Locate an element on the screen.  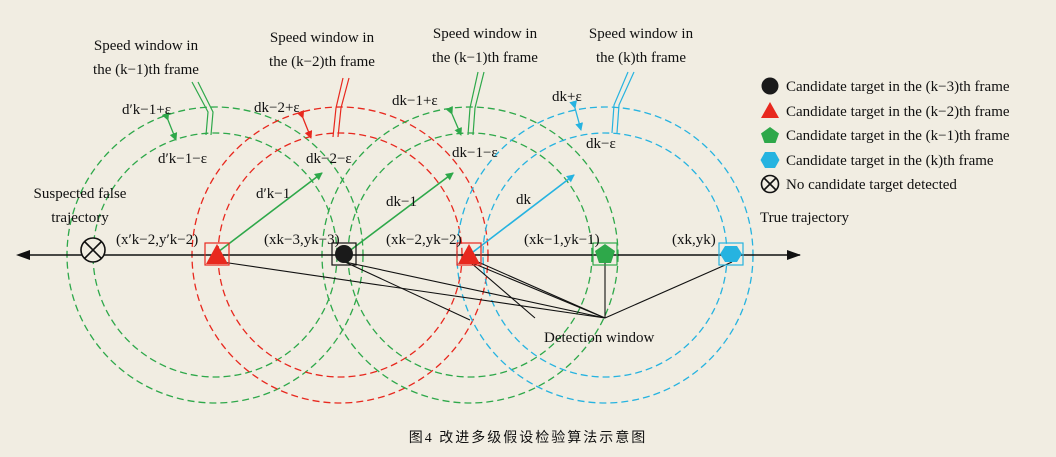
sw-km2-line1: Speed window in is located at coordinates (322, 38).